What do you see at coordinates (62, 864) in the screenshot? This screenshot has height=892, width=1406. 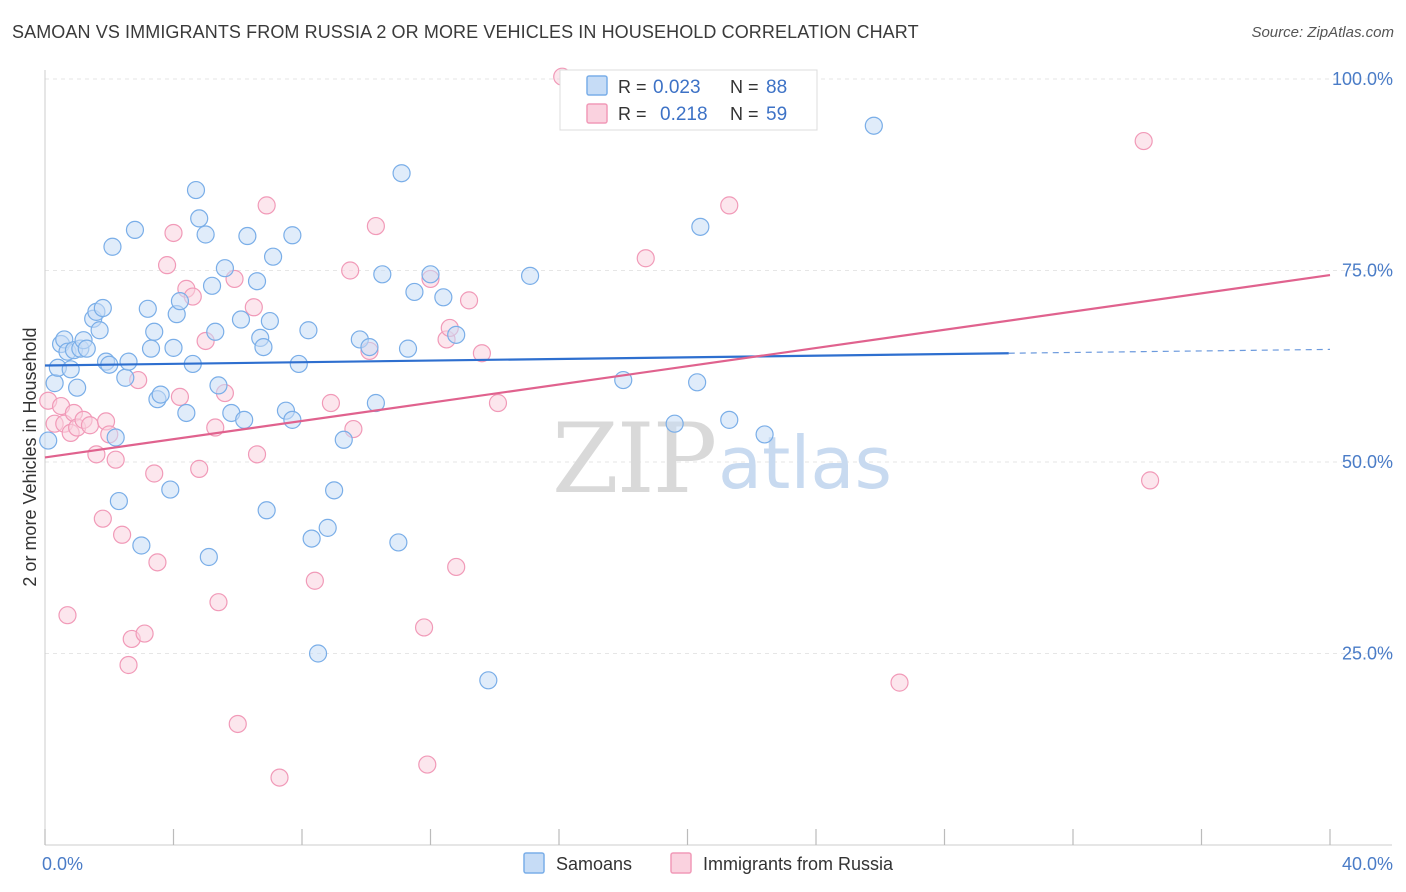 I see `x-tick-label: 0.0%` at bounding box center [62, 864].